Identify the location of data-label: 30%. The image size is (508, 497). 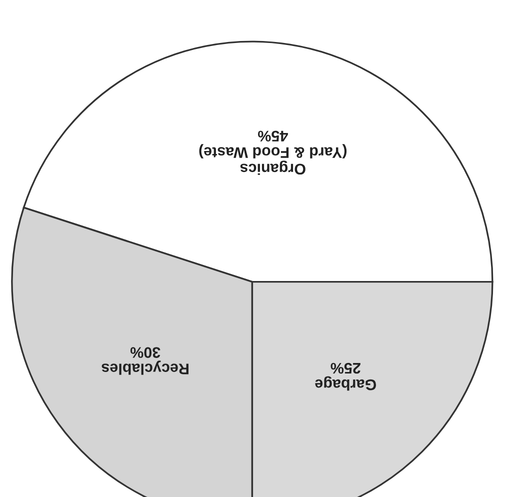
(145, 352).